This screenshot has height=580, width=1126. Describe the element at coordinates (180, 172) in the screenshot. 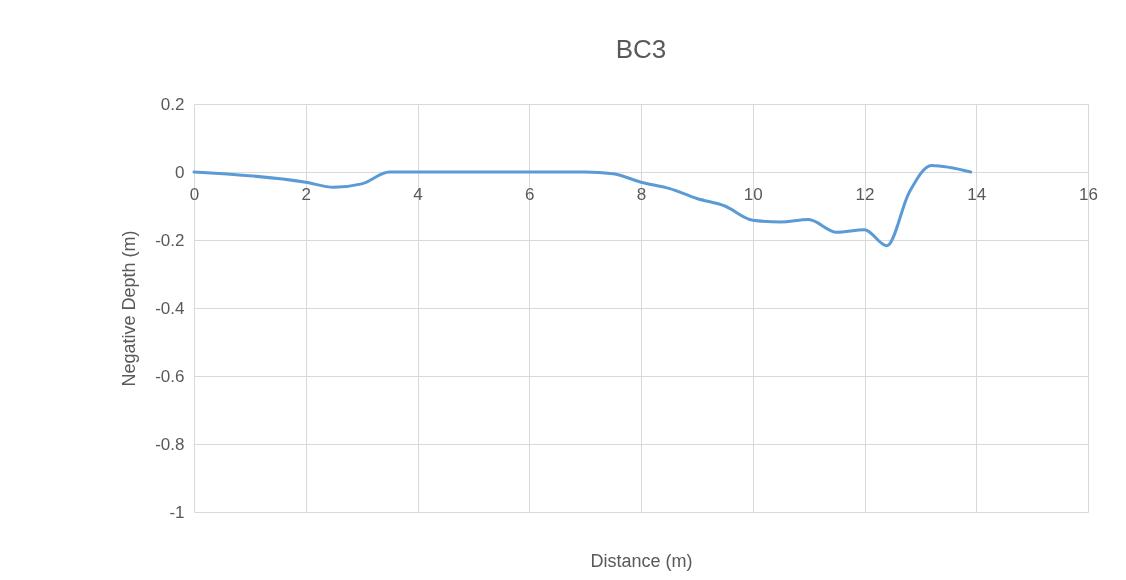

I see `y-tick-label: 0` at that location.